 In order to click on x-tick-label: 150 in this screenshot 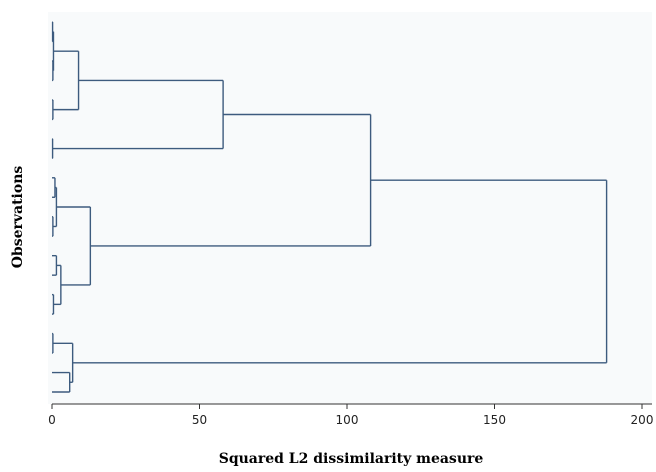, I will do `click(494, 420)`.